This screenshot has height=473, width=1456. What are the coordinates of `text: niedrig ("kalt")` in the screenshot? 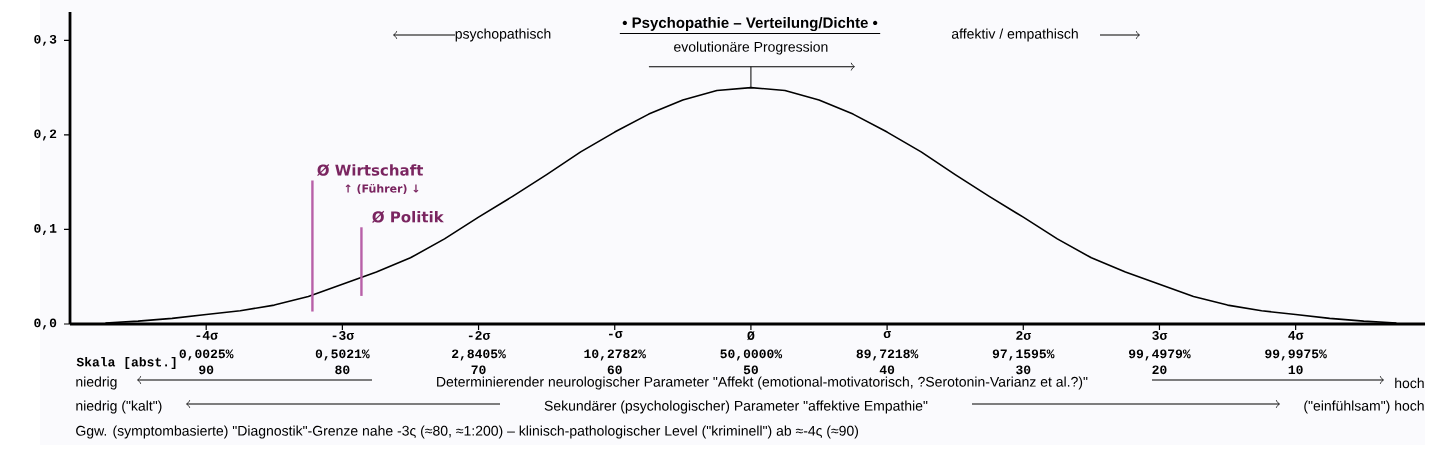 It's located at (119, 407).